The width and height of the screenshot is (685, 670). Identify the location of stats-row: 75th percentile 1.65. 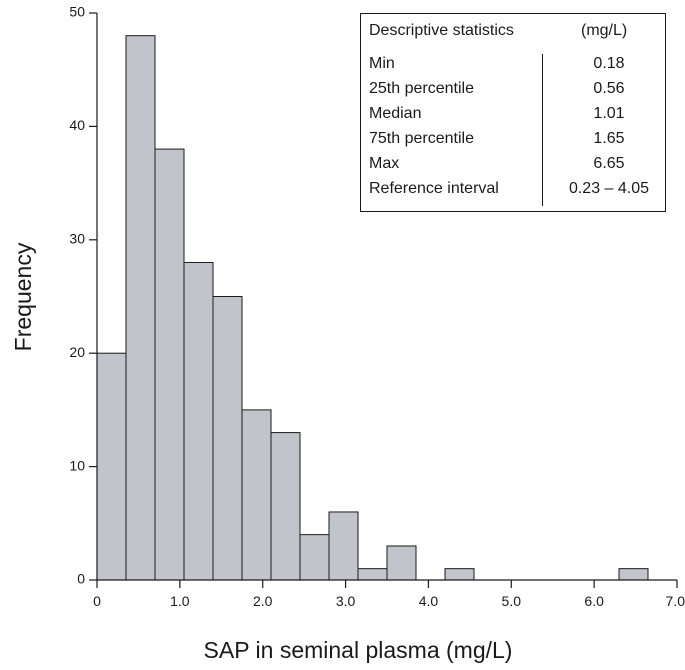
(513, 142).